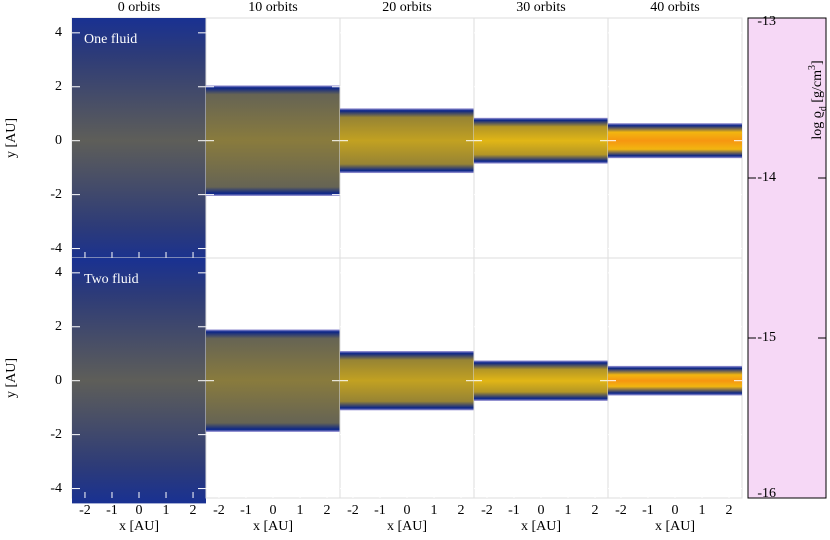  Describe the element at coordinates (139, 7) in the screenshot. I see `column-title: 0 orbits` at that location.